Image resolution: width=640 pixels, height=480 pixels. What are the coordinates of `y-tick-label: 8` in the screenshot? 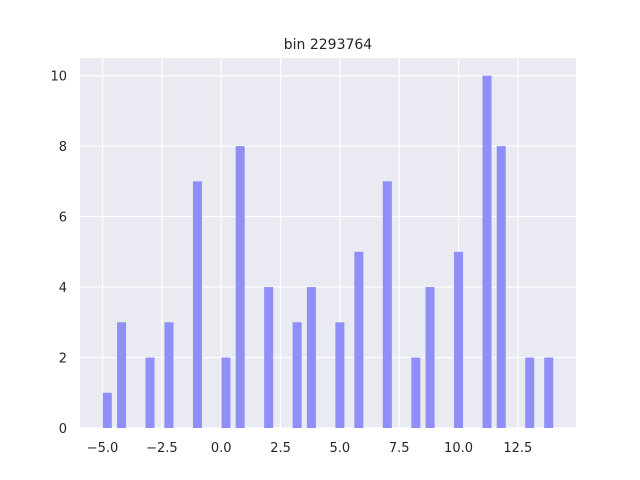 It's located at (63, 147).